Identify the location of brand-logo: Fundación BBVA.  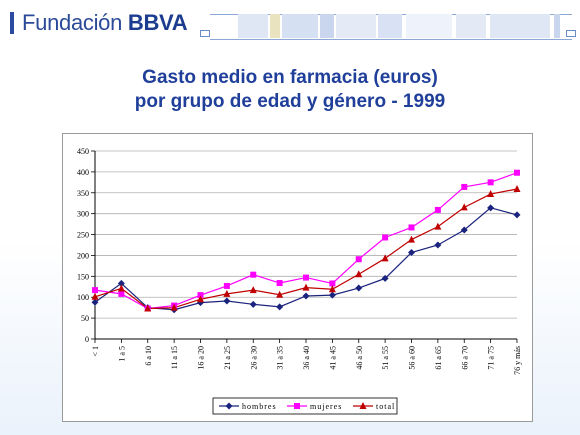
(105, 23).